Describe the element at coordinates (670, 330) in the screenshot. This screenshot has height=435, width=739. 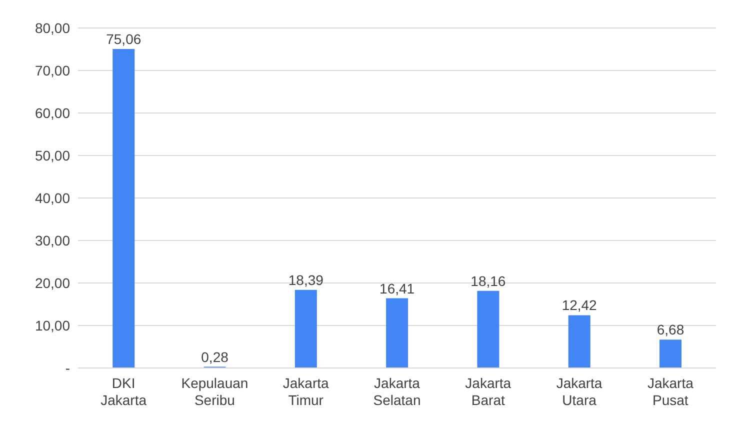
I see `data-label: 6,68` at that location.